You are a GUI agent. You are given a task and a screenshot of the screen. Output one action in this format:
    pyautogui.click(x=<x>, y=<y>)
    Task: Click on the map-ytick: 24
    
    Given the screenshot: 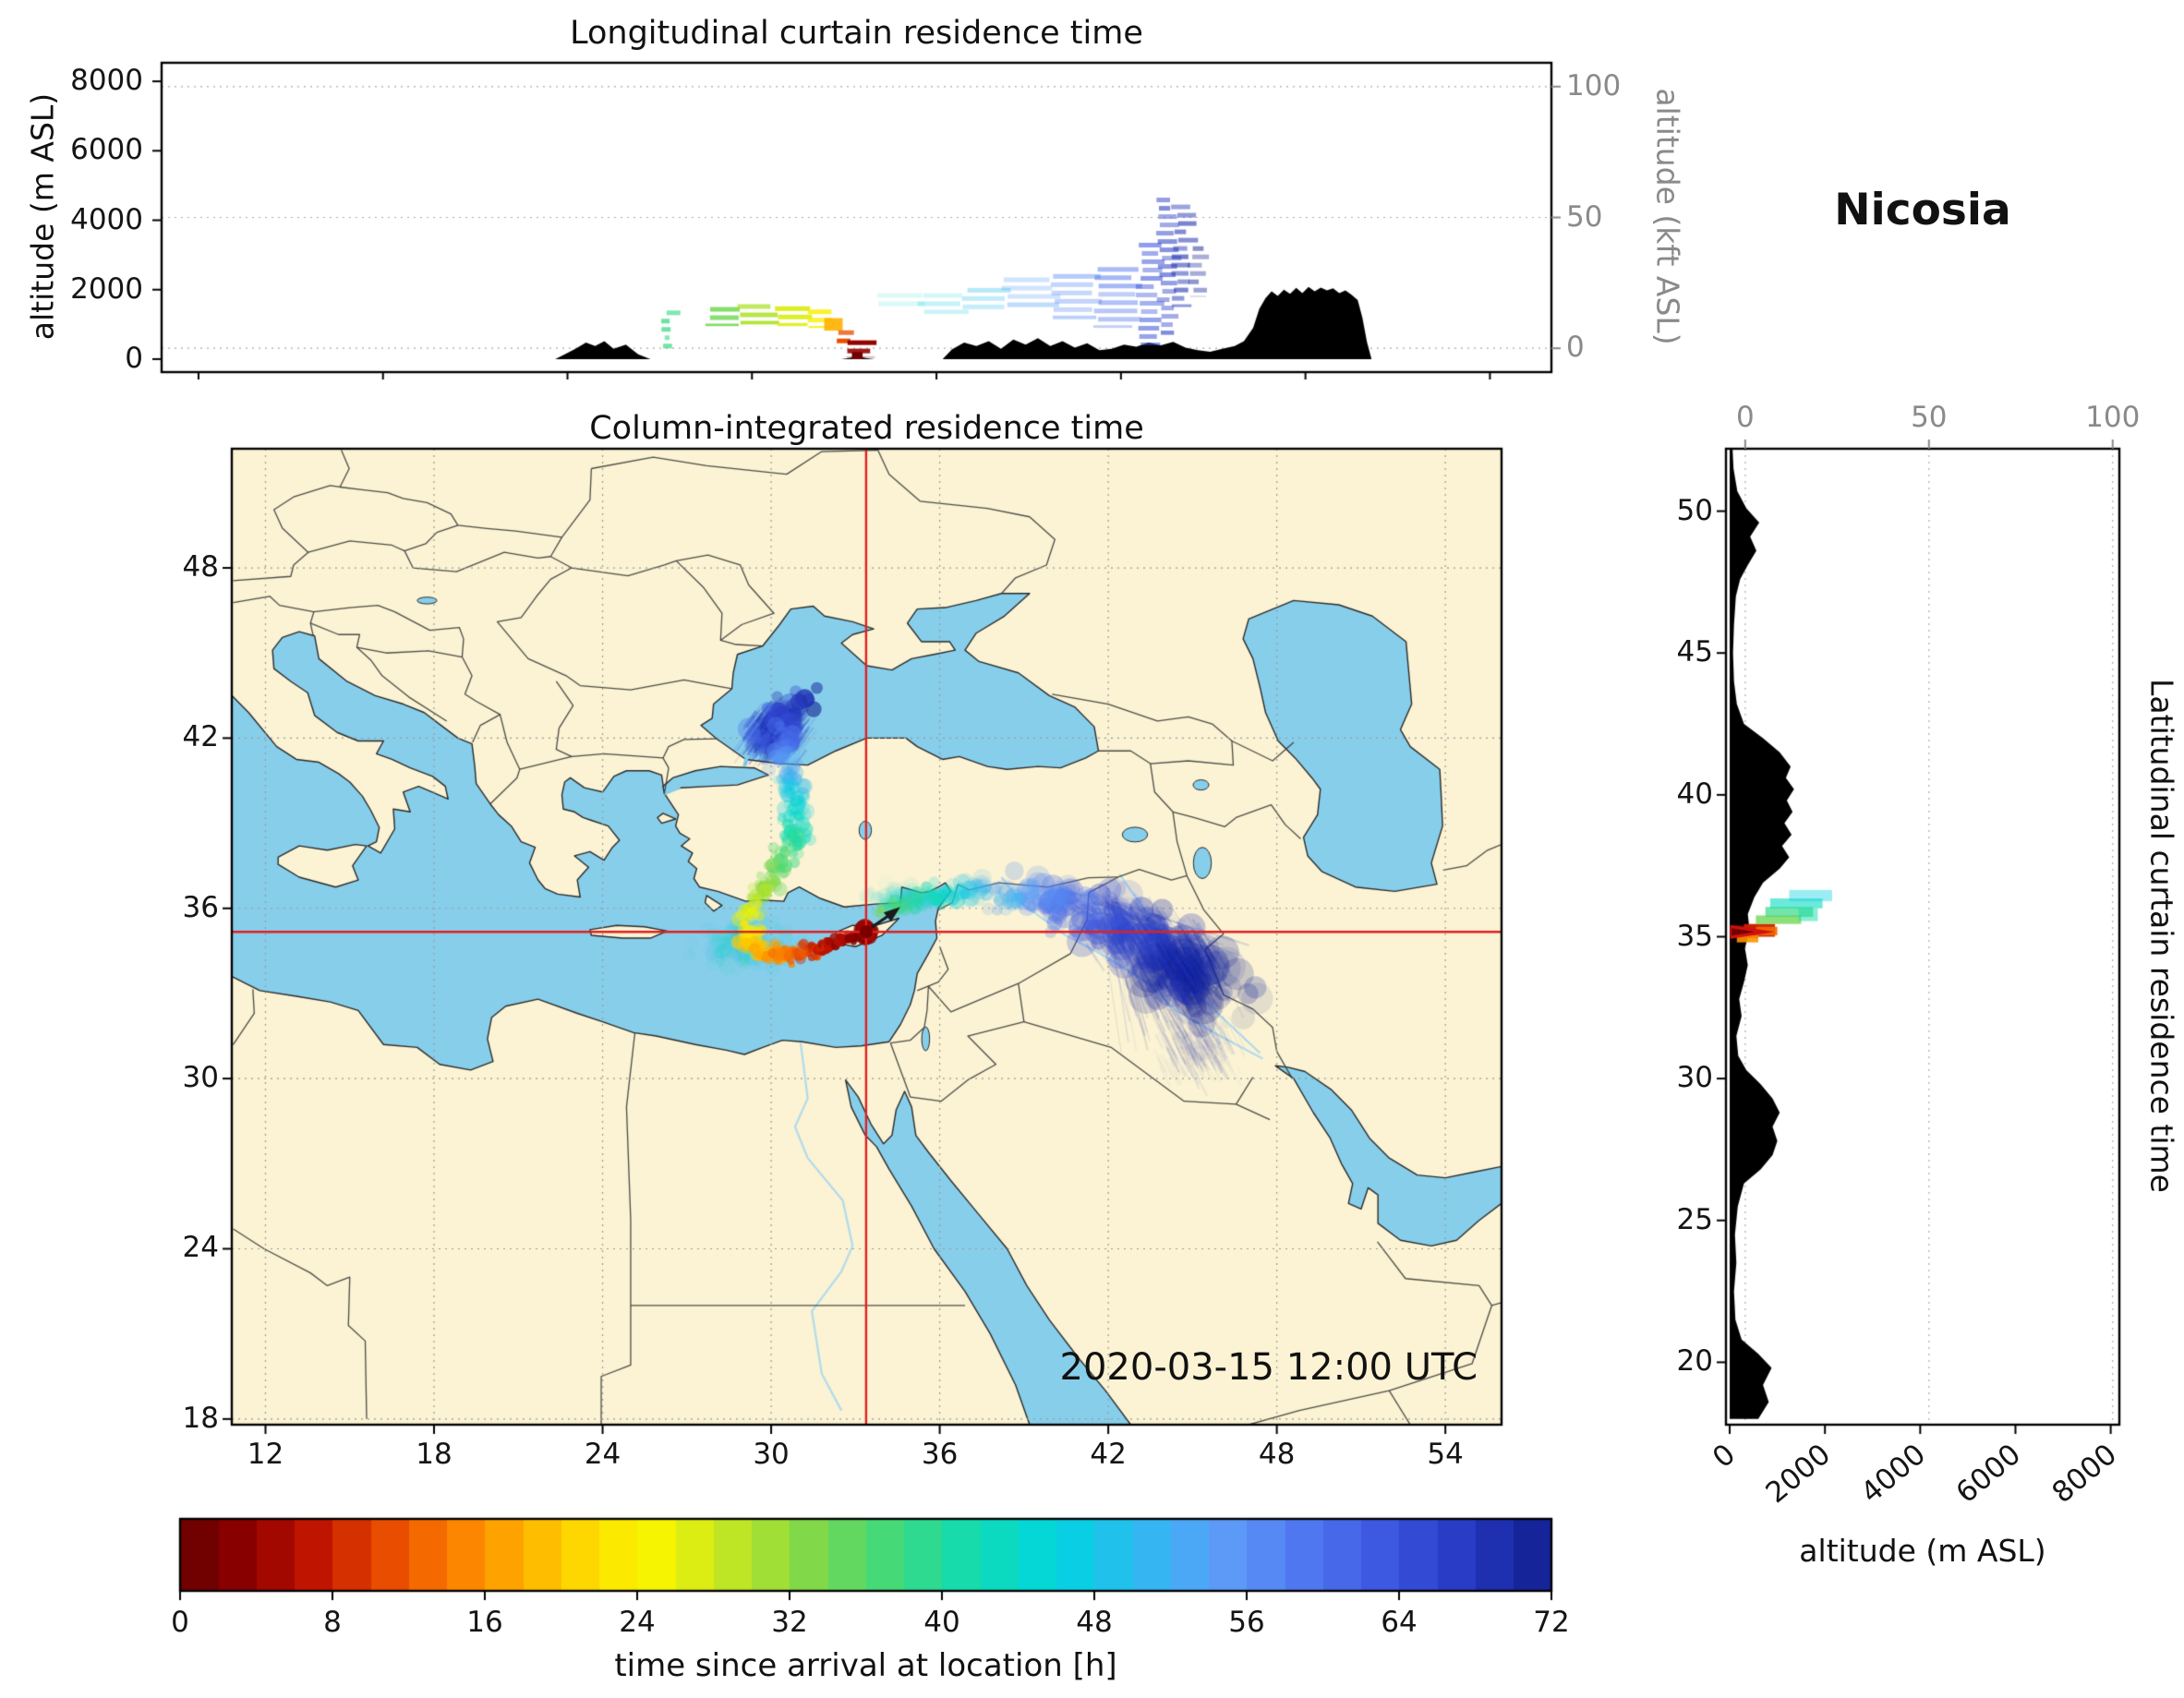 What is the action you would take?
    pyautogui.click(x=200, y=1248)
    